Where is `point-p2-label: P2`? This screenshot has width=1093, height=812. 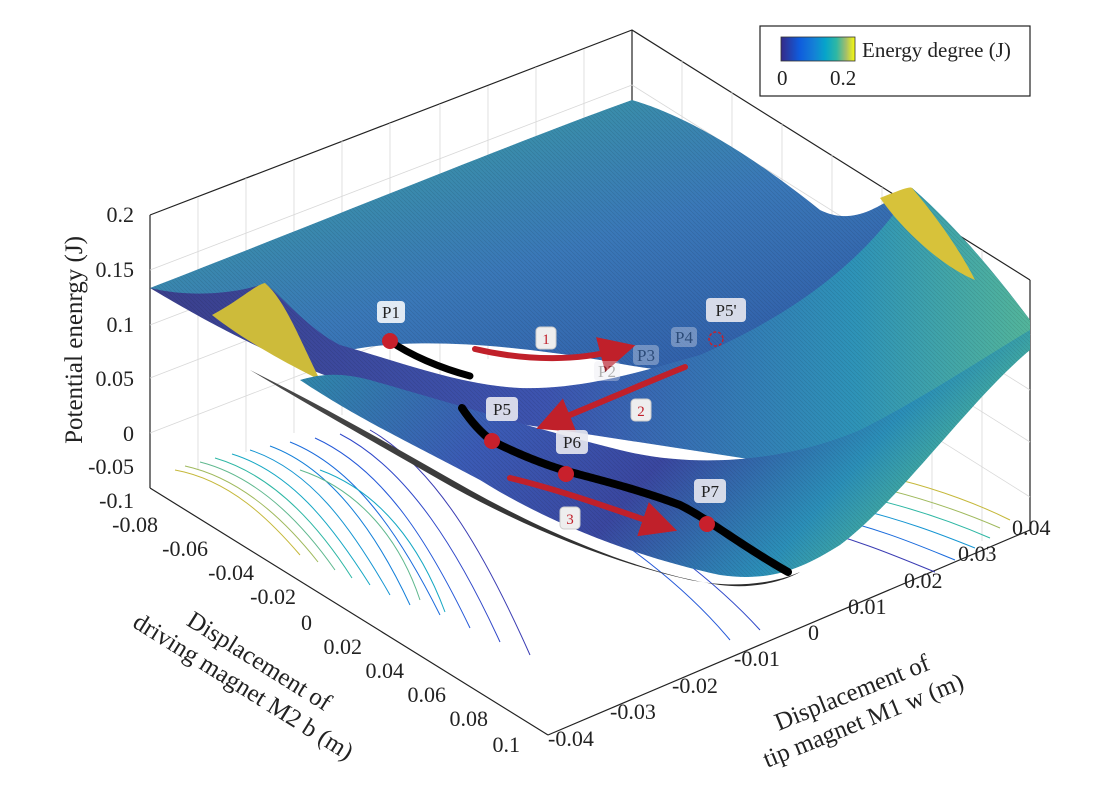 point-p2-label: P2 is located at coordinates (607, 371).